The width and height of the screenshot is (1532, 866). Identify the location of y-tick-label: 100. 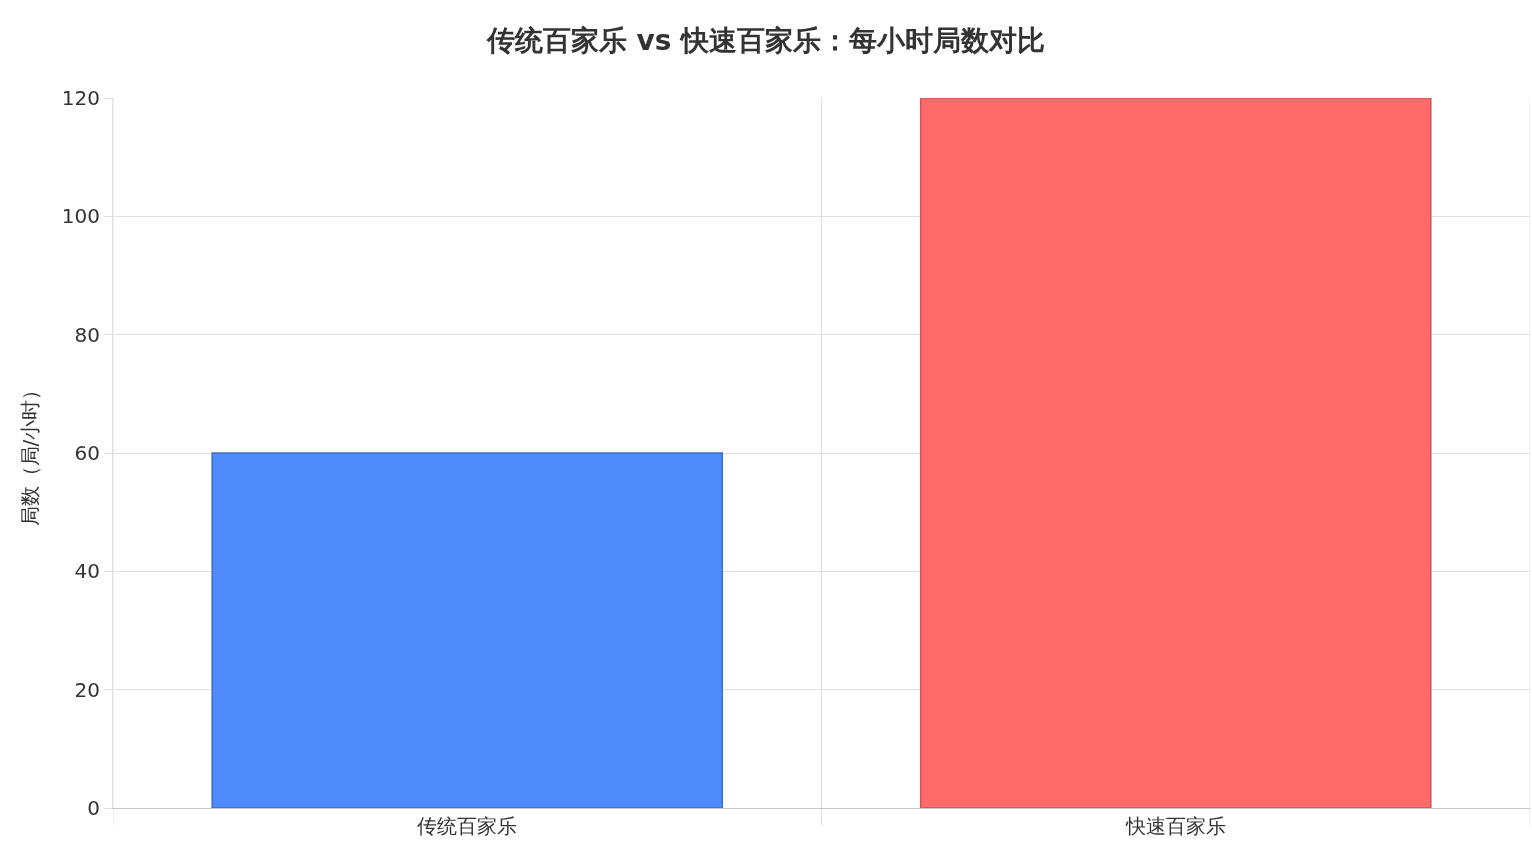
(80, 216).